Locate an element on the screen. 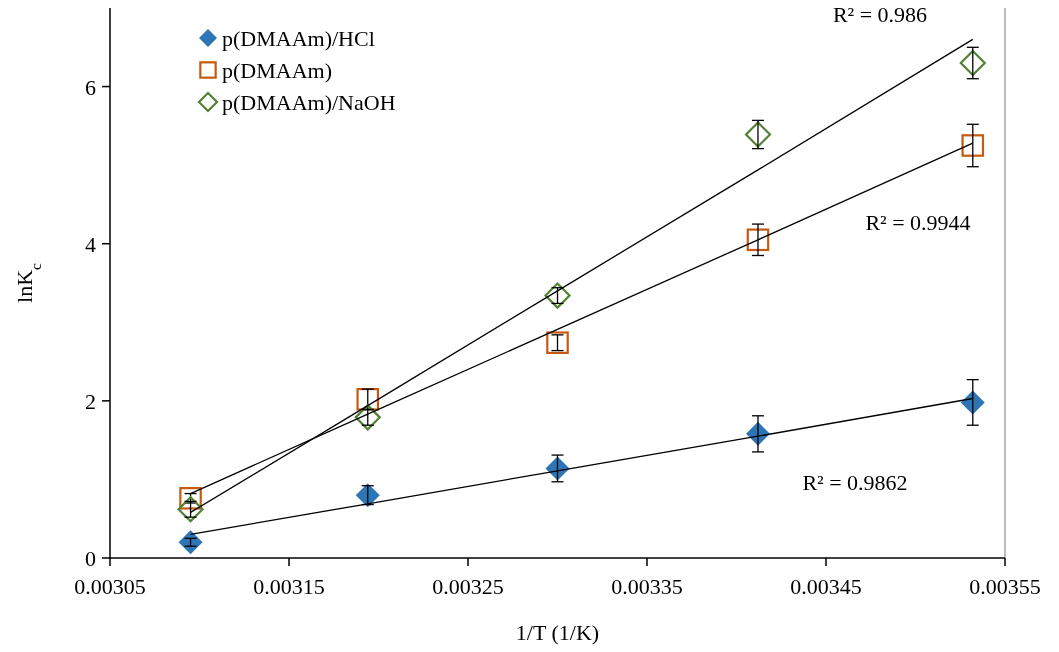 Image resolution: width=1059 pixels, height=652 pixels. x-tick-label: 0.00345 is located at coordinates (826, 586).